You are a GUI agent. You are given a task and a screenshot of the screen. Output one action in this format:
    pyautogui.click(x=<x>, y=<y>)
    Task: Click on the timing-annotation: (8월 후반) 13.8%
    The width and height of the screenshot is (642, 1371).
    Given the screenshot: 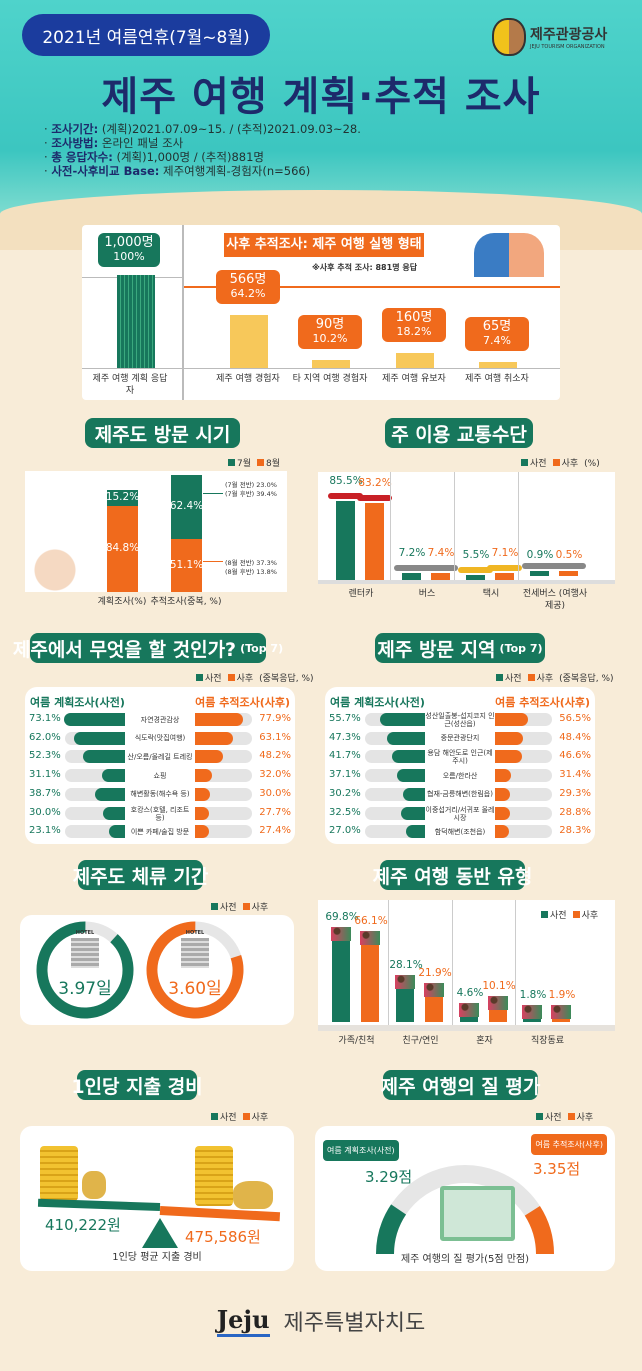 What is the action you would take?
    pyautogui.click(x=251, y=572)
    